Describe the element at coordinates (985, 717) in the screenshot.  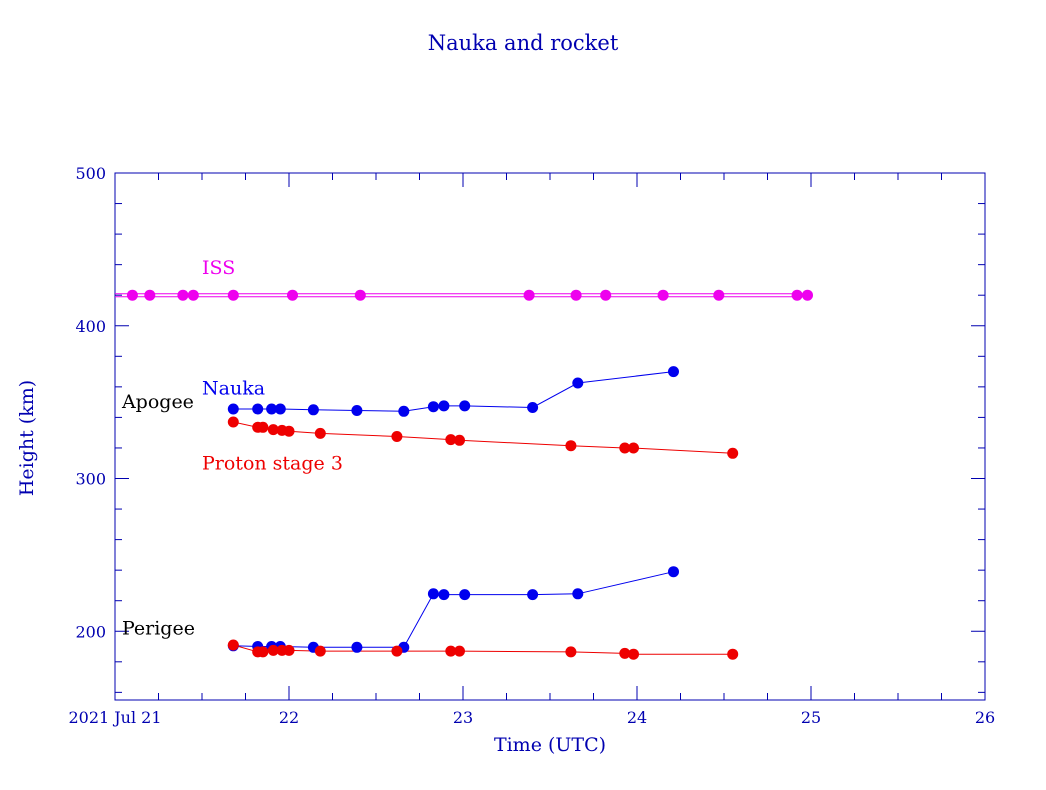
I see `x-tick-label: 26` at that location.